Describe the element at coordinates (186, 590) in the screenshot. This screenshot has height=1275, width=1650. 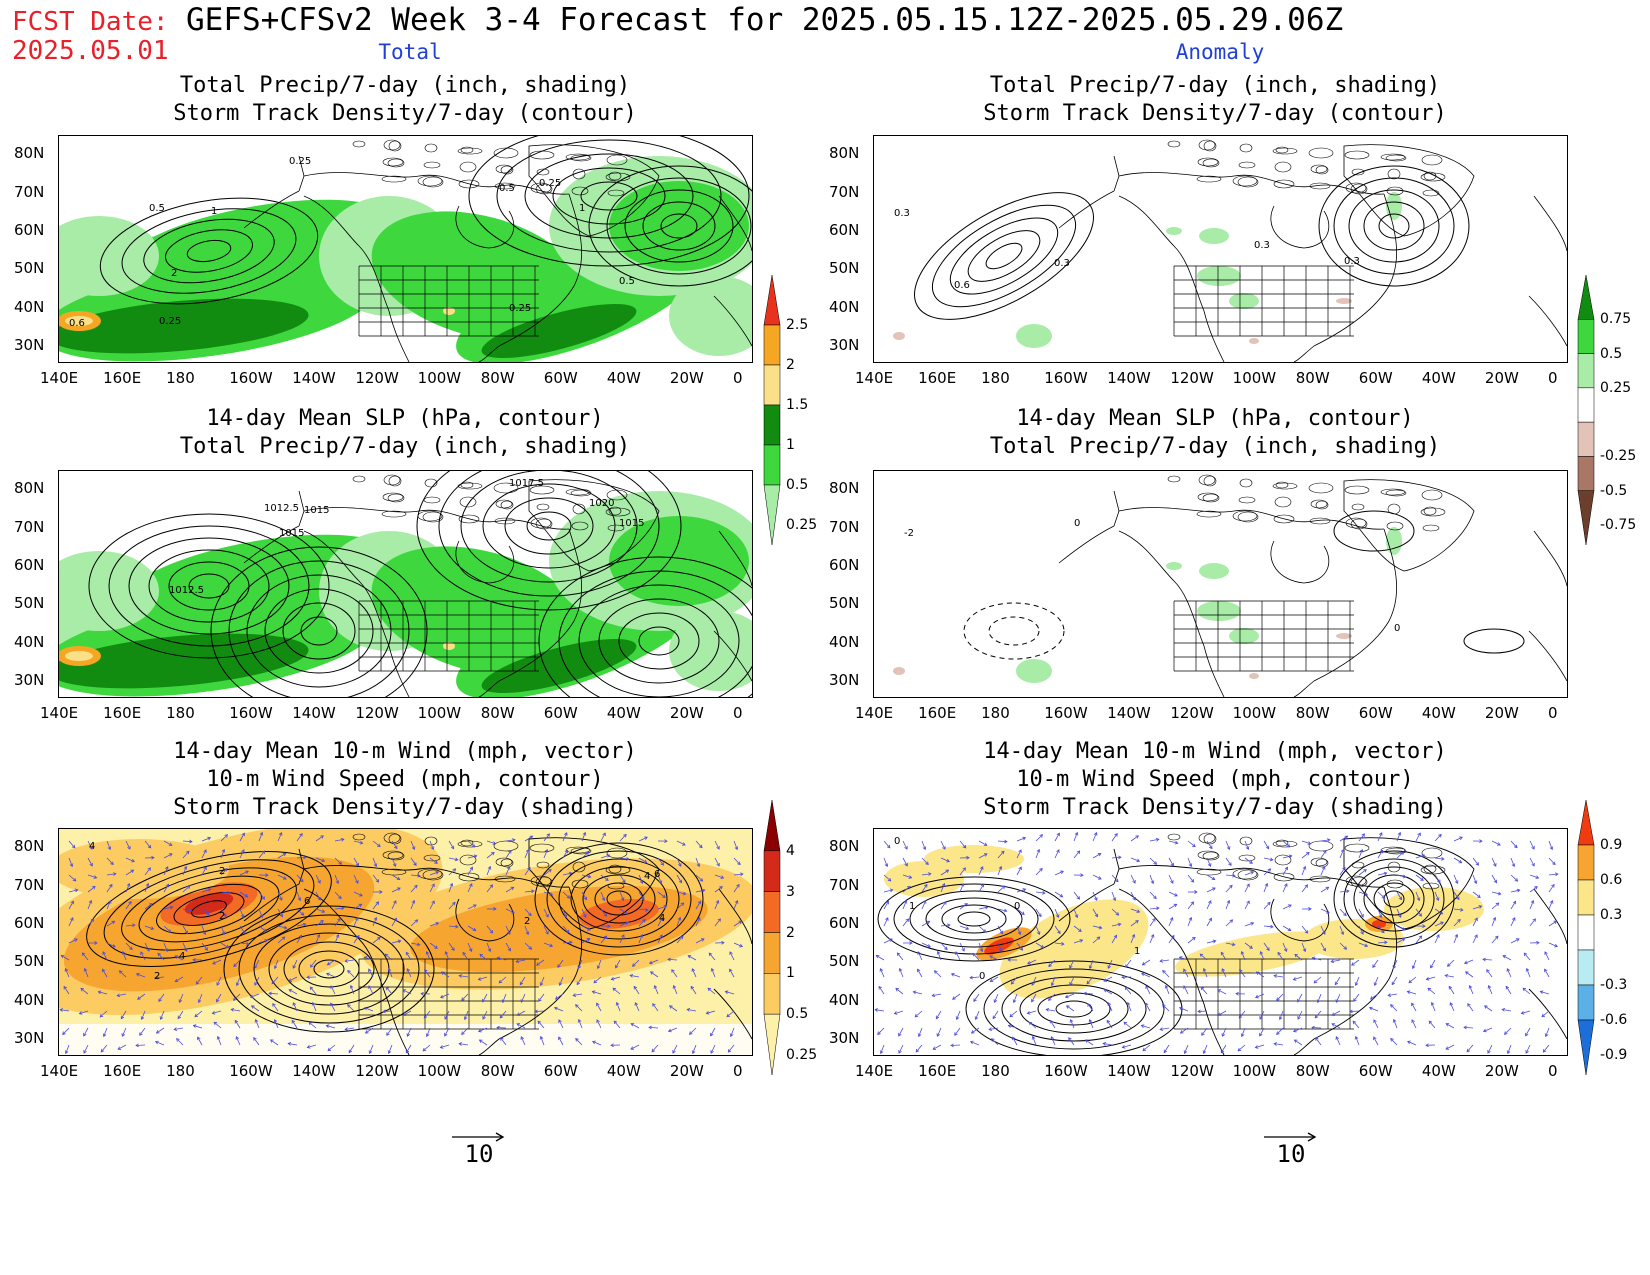
I see `contour-label: 1012.5` at that location.